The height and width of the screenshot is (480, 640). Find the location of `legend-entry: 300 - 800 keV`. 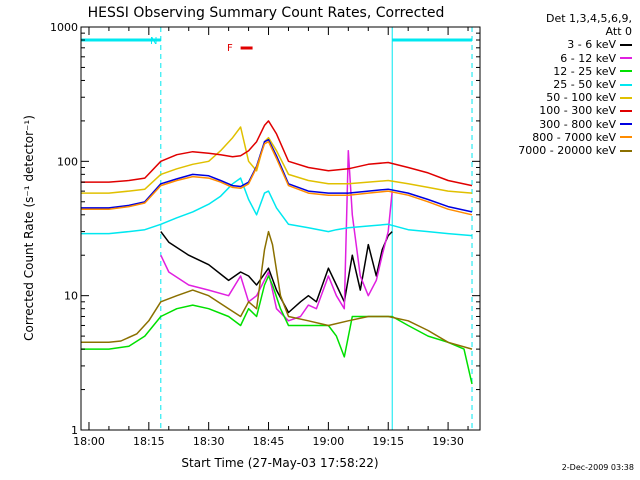

legend-entry: 300 - 800 keV is located at coordinates (562, 124).